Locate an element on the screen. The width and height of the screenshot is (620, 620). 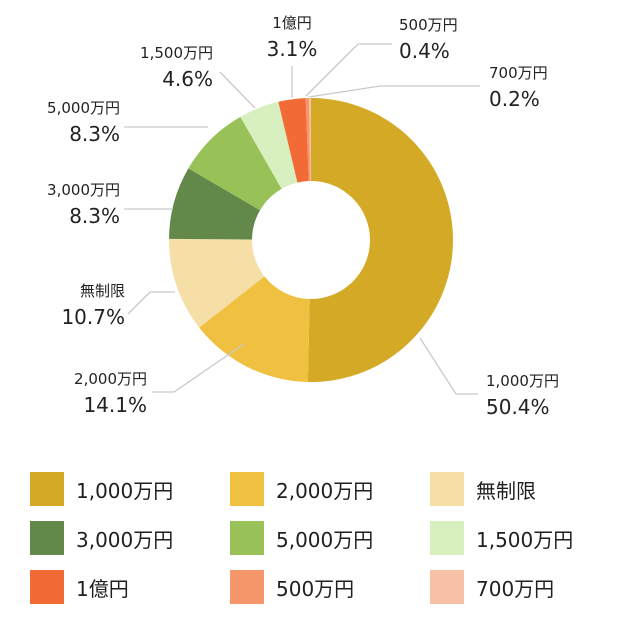
legend-label: 無制限 is located at coordinates (506, 490).